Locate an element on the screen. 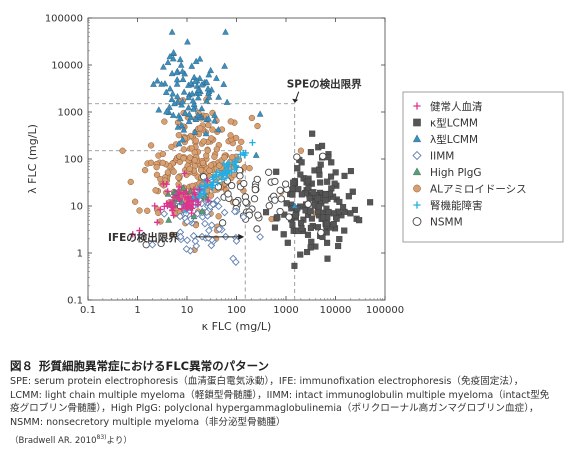  x-tick-label: 100000 is located at coordinates (385, 310).